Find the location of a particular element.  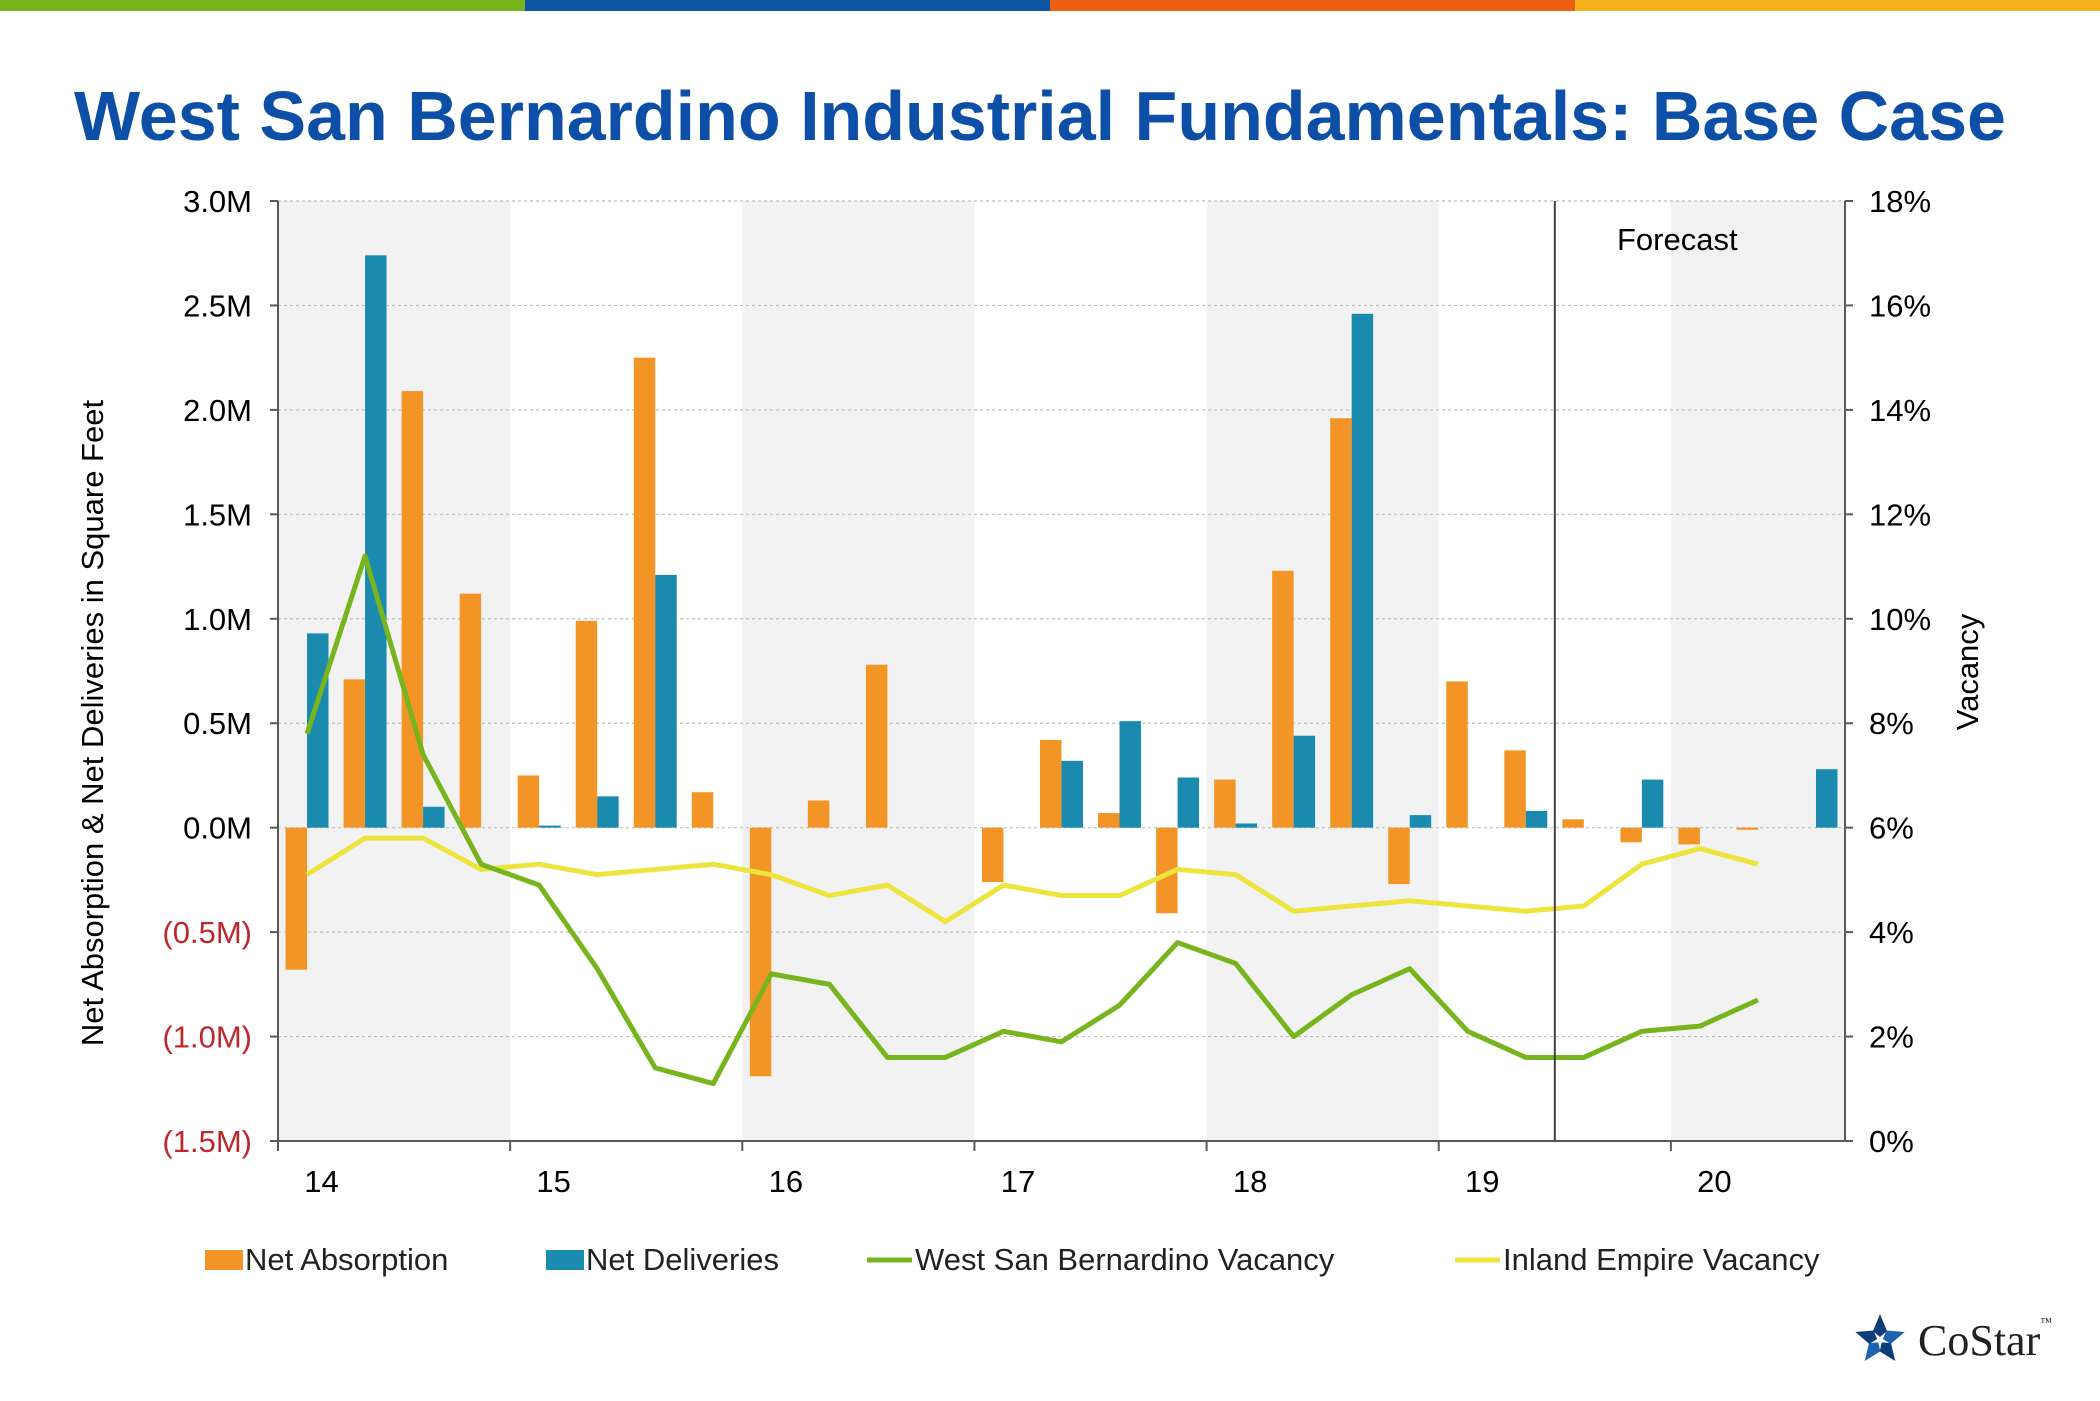

y2-tick-label: 14% is located at coordinates (1900, 410).